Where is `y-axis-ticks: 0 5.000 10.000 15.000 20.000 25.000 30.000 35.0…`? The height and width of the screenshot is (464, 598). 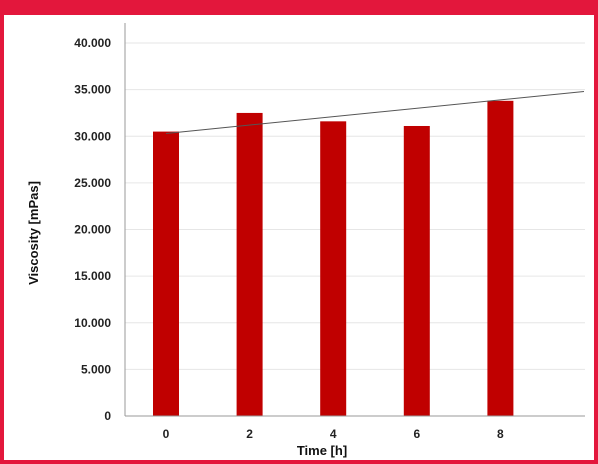 y-axis-ticks: 0 5.000 10.000 15.000 20.000 25.000 30.000 35.0… is located at coordinates (92, 229).